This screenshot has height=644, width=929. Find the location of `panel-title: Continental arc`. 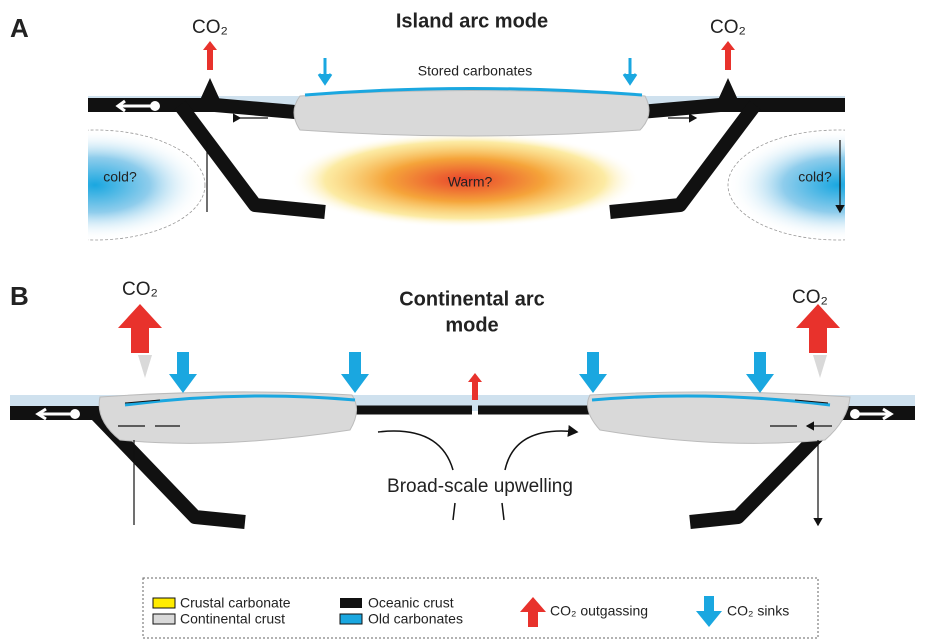

panel-title: Continental arc is located at coordinates (472, 299).